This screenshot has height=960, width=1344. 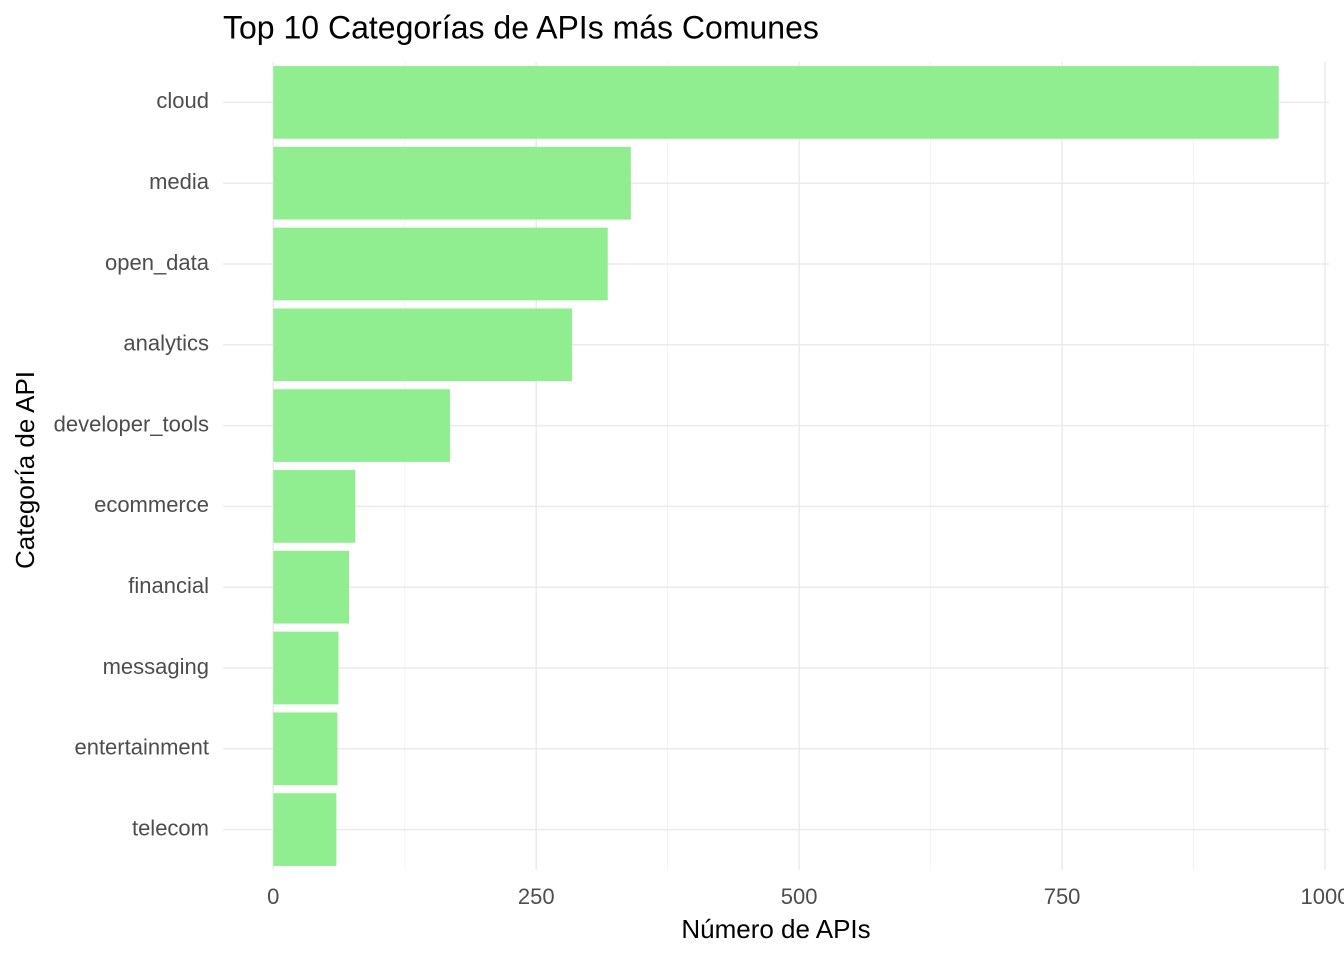 I want to click on y-tick-label: ecommerce, so click(x=151, y=504).